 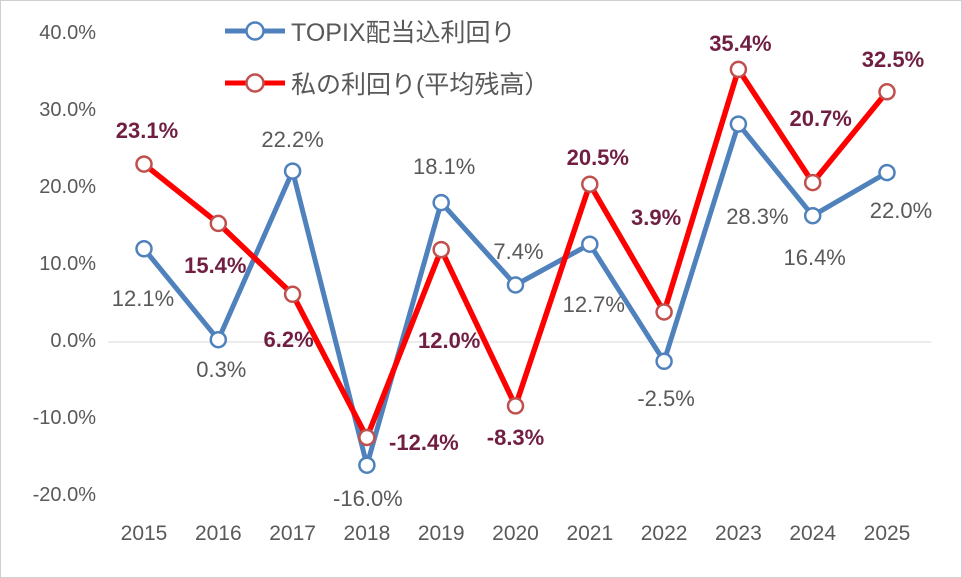 I want to click on data-point-label: -2.5%, so click(x=666, y=399).